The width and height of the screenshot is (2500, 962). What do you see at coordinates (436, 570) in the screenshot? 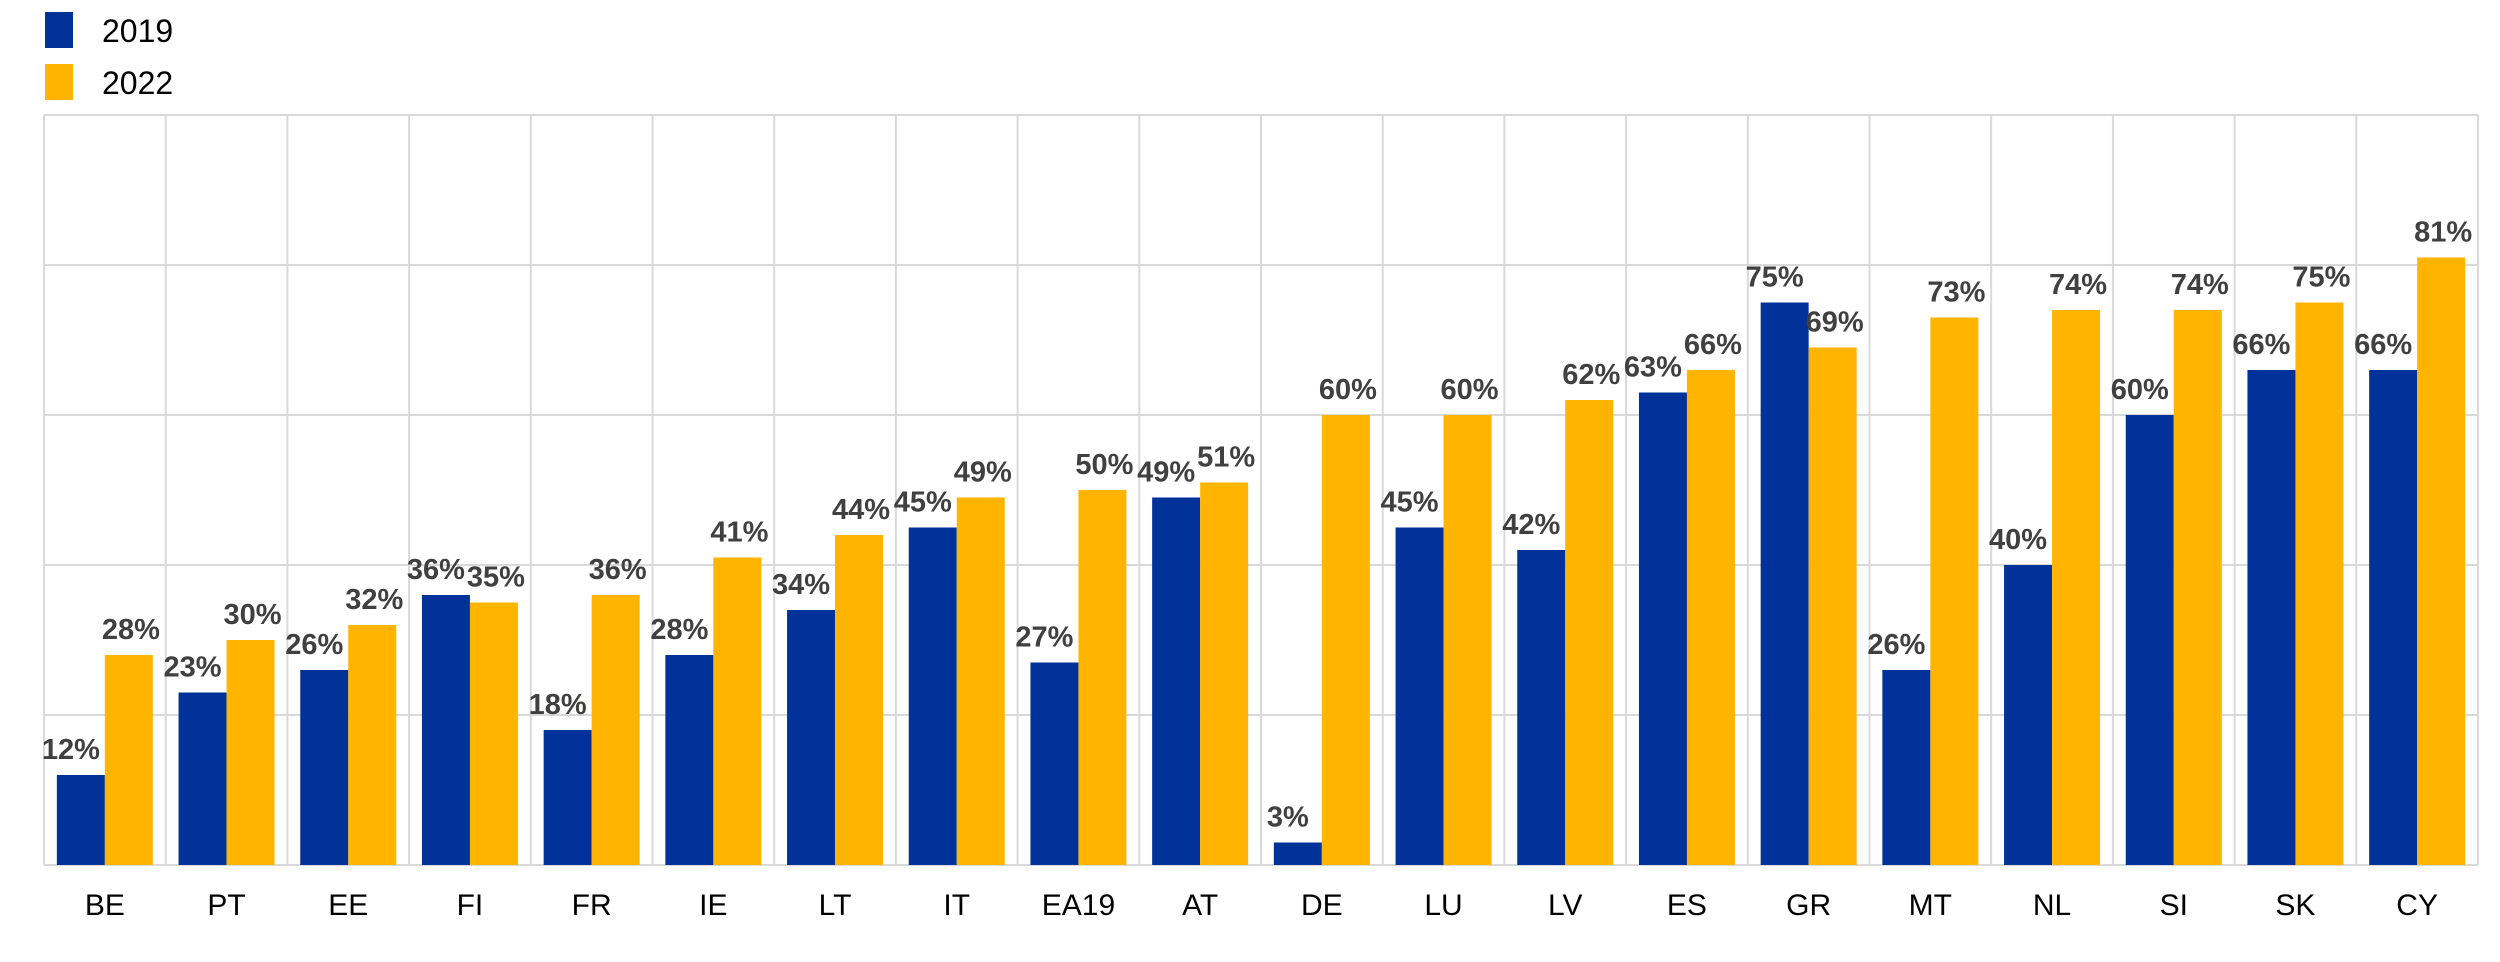
I see `data-label-2019-FI: 36%` at bounding box center [436, 570].